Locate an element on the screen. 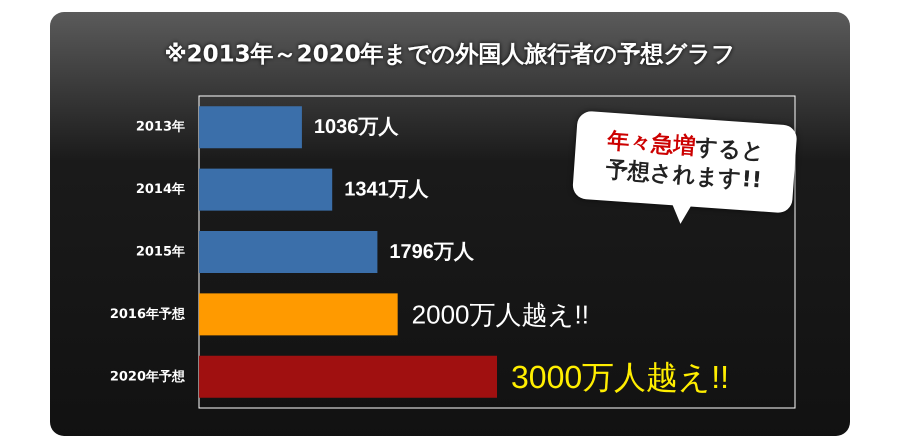 This screenshot has width=900, height=446. annotation: 年々急増 is located at coordinates (651, 144).